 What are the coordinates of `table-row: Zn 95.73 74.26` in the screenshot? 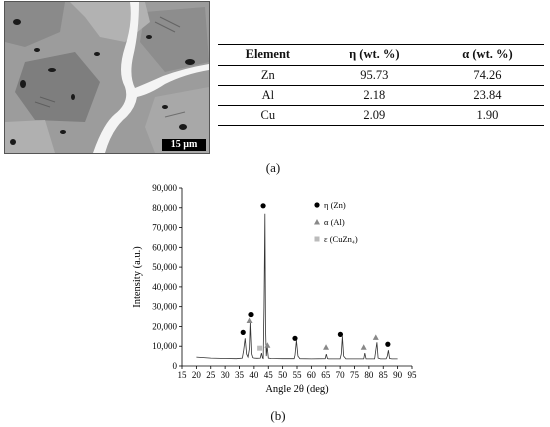 It's located at (381, 75).